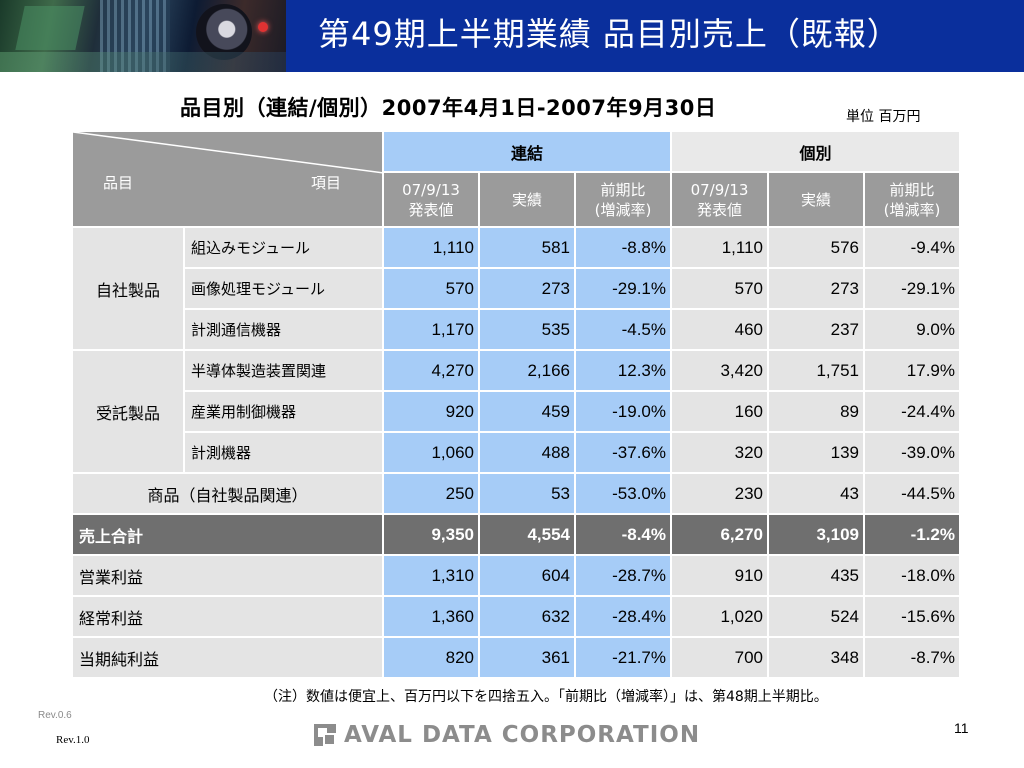 The width and height of the screenshot is (1024, 768). Describe the element at coordinates (816, 370) in the screenshot. I see `value-cell: 1,751` at that location.